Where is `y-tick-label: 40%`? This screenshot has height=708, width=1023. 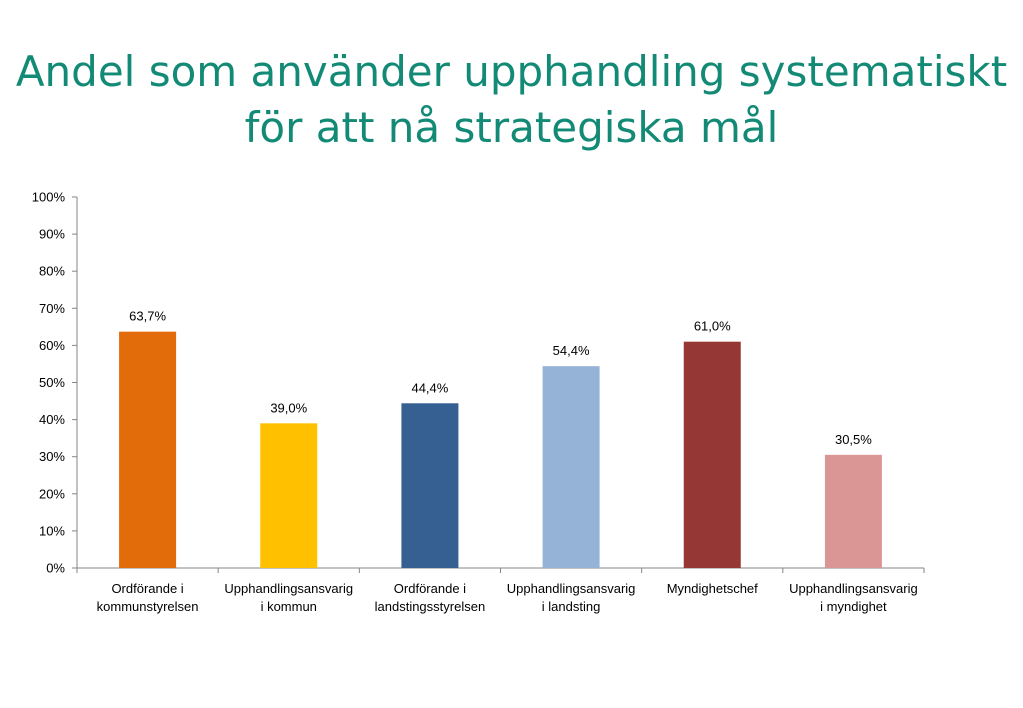 y-tick-label: 40% is located at coordinates (52, 419).